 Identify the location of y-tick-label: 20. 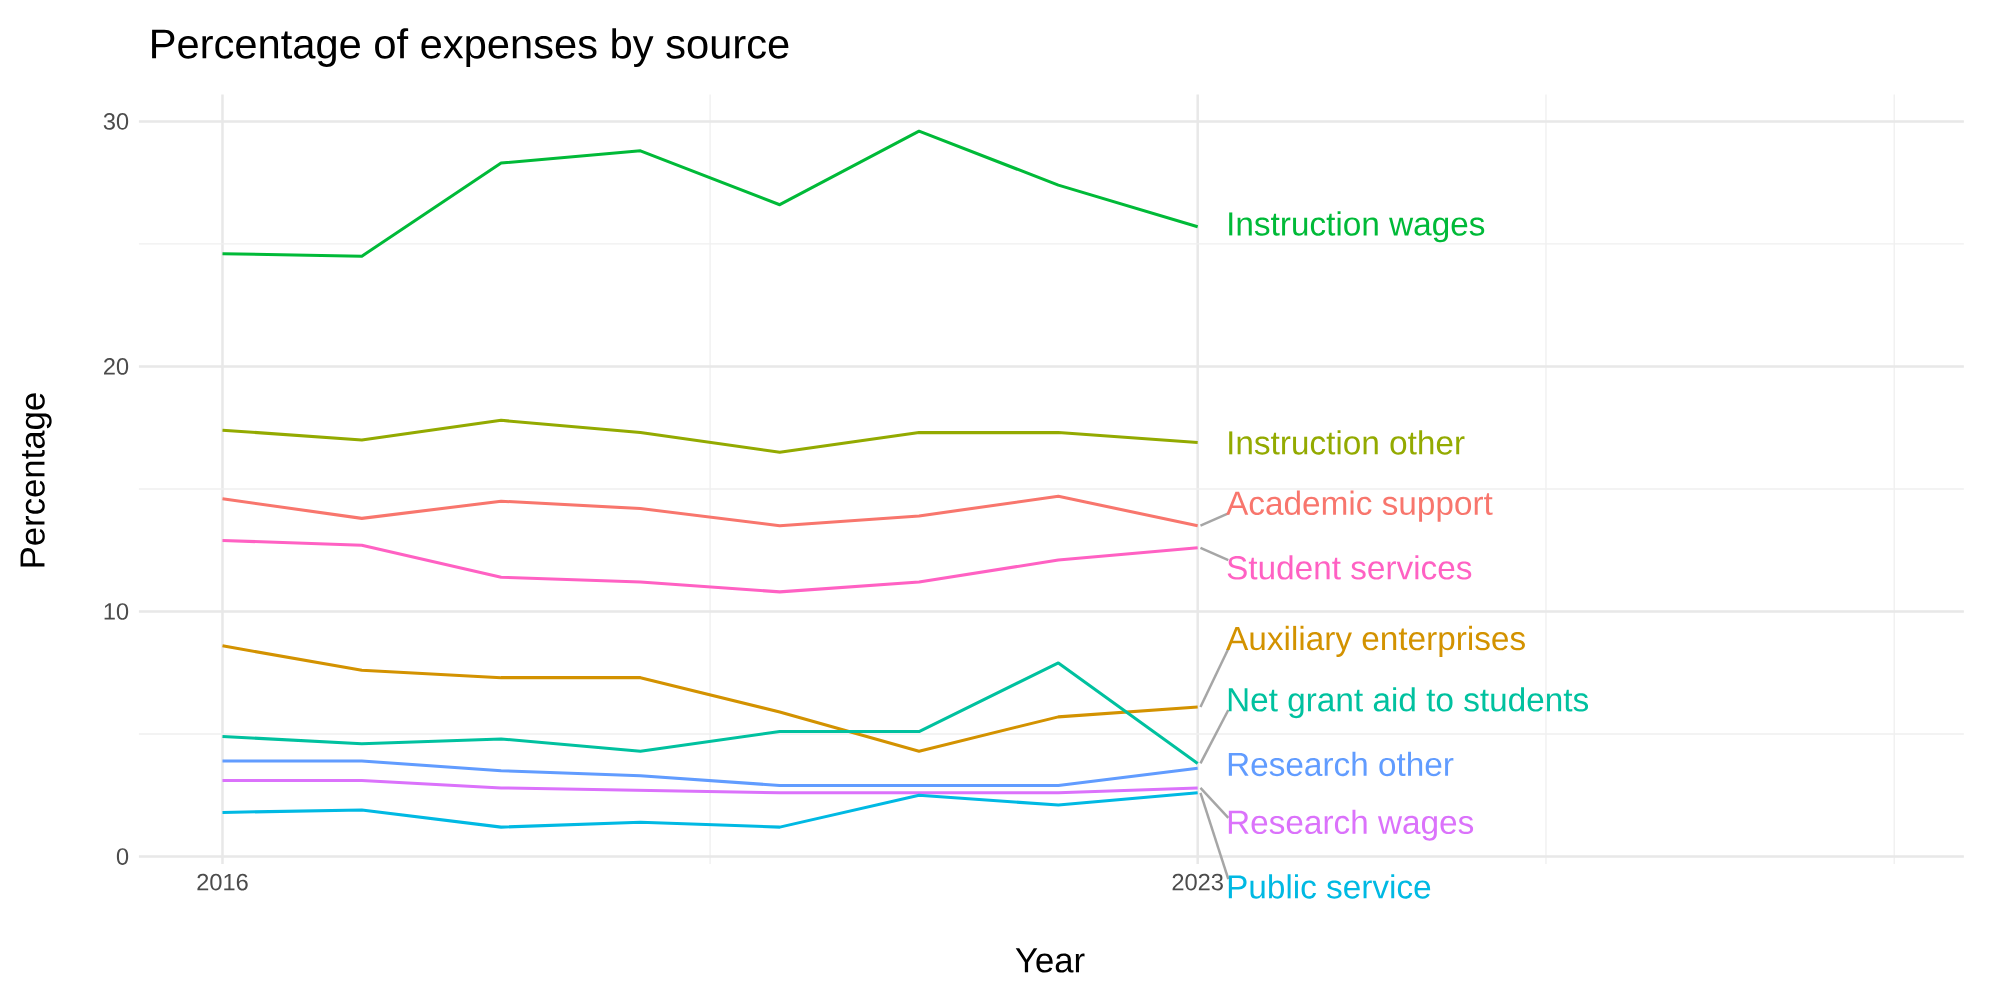
(116, 366).